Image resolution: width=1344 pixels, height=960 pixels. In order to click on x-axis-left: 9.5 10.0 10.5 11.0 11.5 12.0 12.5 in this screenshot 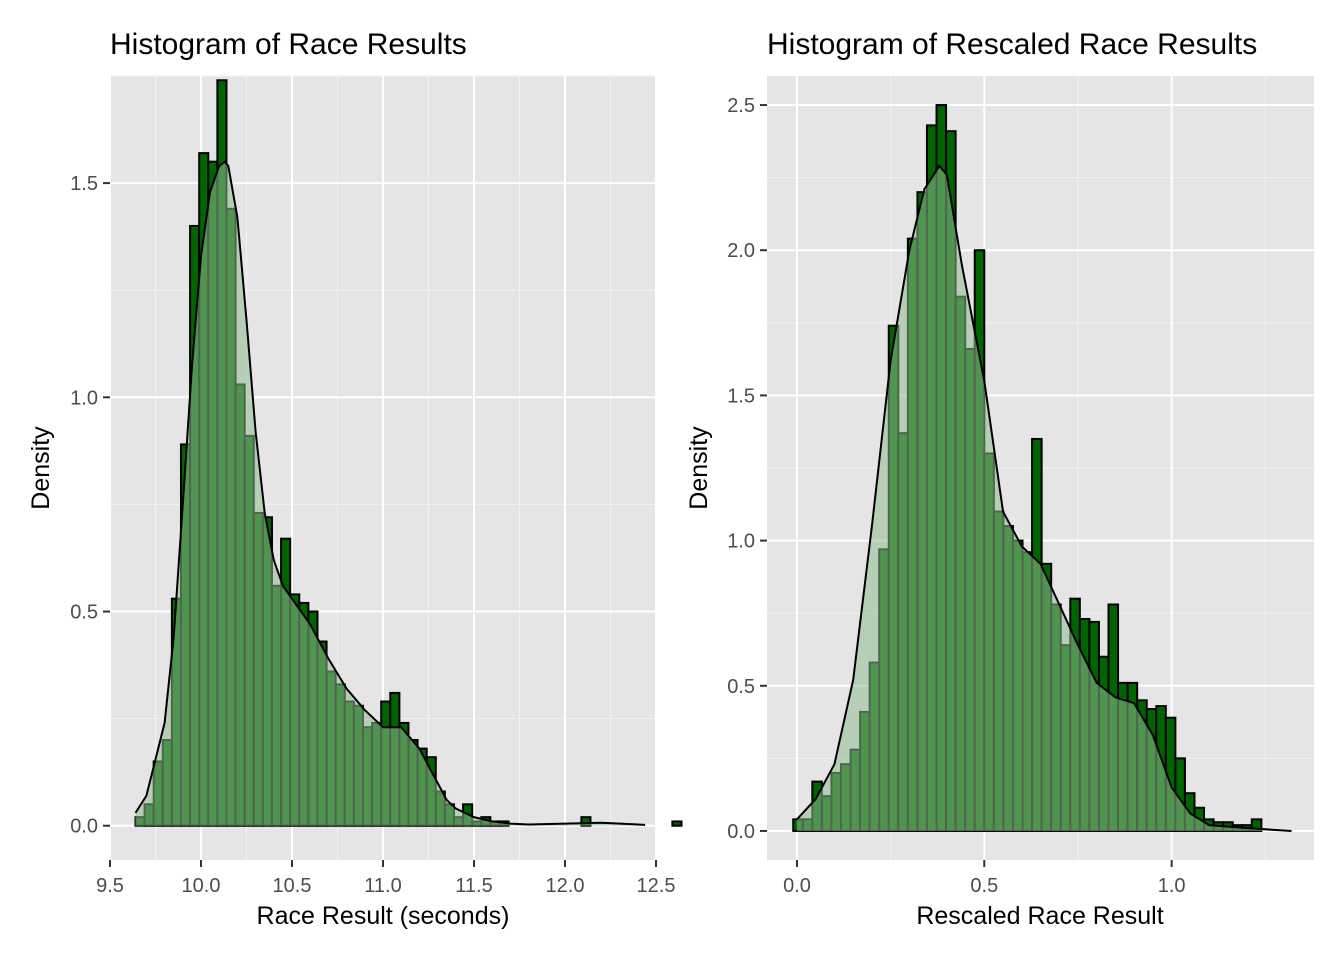, I will do `click(385, 878)`.